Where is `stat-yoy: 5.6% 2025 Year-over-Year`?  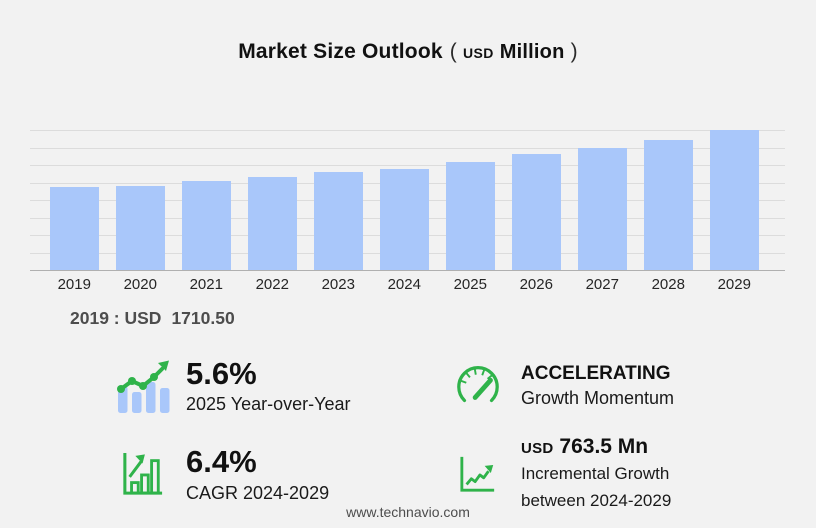
stat-yoy: 5.6% 2025 Year-over-Year is located at coordinates (279, 385).